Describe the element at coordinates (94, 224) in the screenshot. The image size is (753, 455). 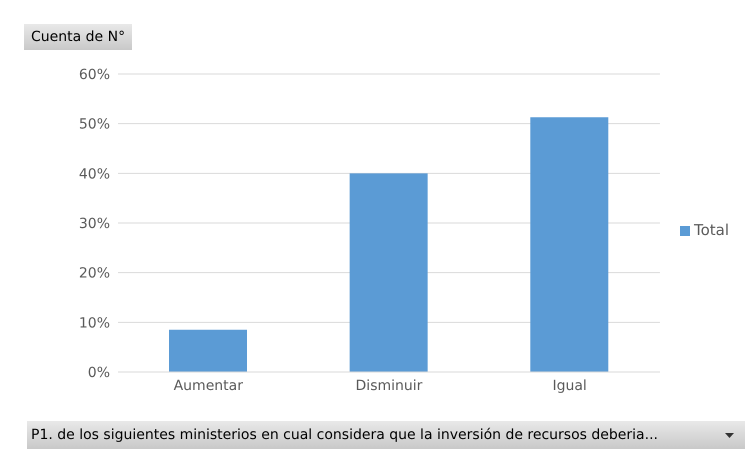
I see `y-tick-label: 30%` at that location.